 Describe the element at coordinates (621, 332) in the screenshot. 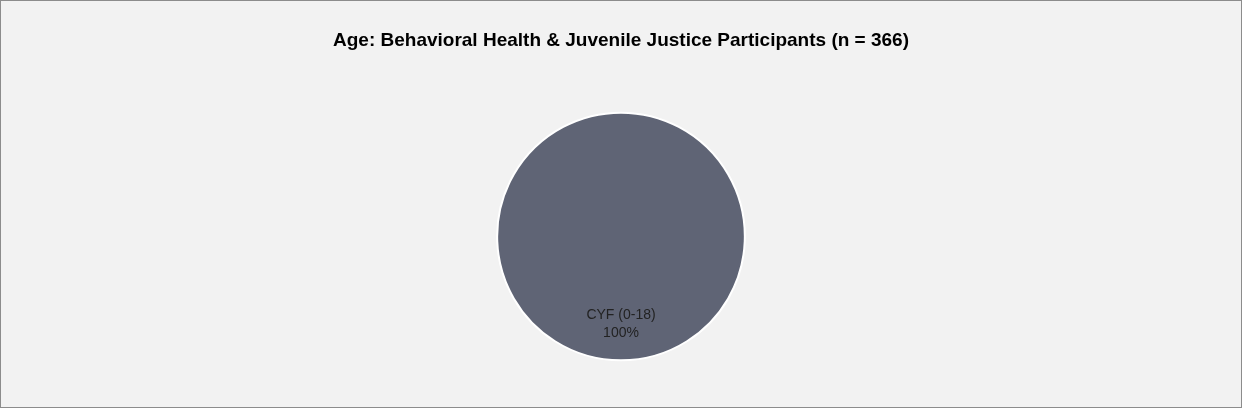

I see `data-label: 100%` at that location.